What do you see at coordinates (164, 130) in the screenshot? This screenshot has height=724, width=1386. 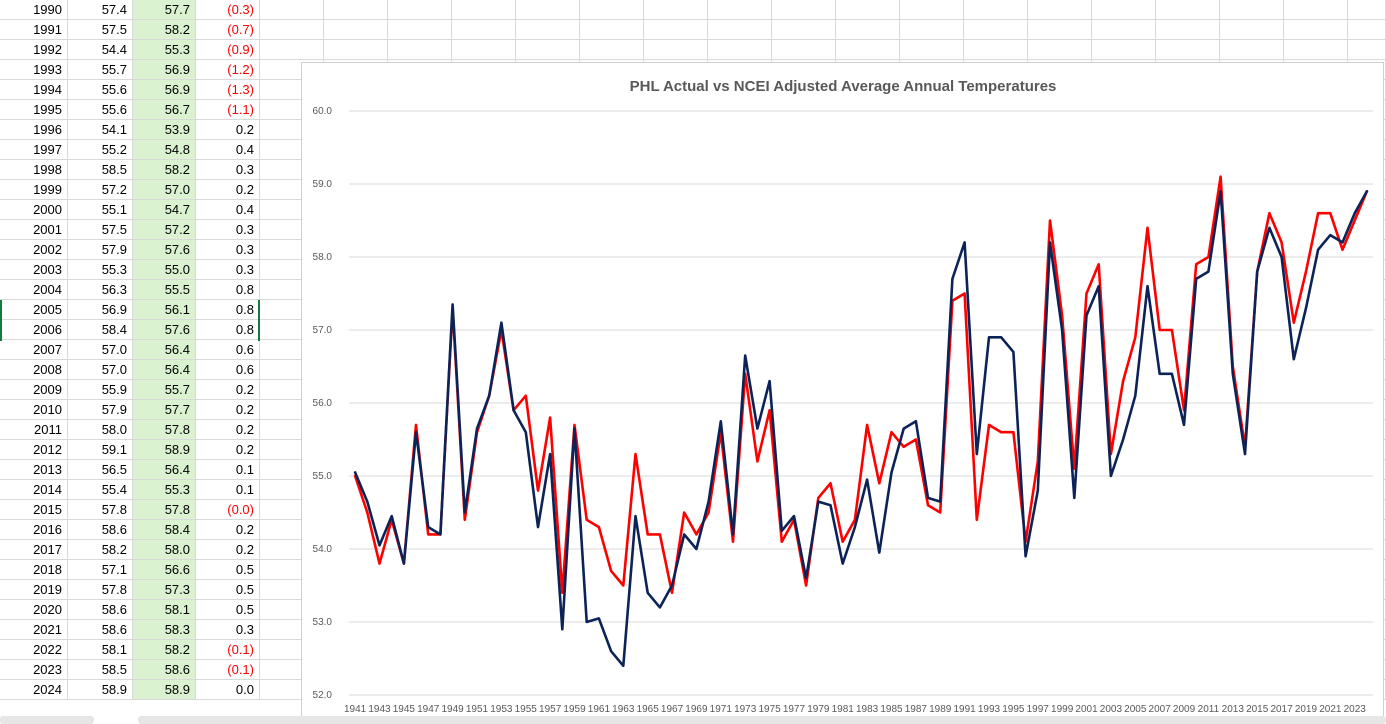 I see `cell-adjusted: 53.9` at bounding box center [164, 130].